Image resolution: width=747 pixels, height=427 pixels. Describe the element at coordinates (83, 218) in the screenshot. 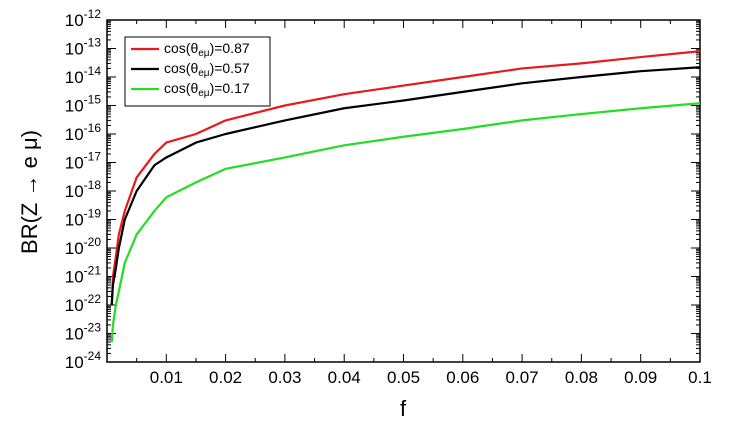

I see `y-tick-label: 10-19` at that location.